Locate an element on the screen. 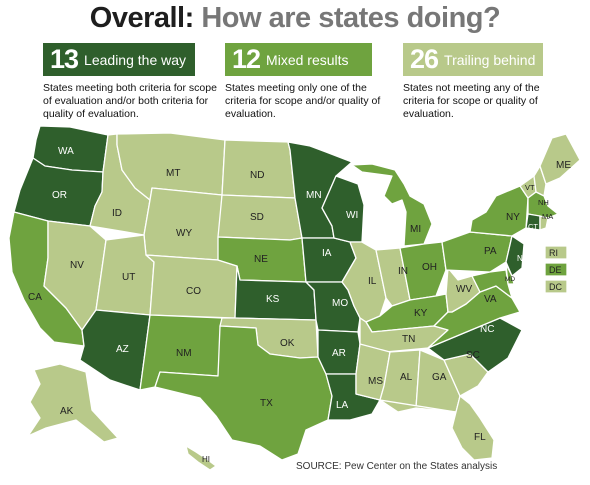 The height and width of the screenshot is (485, 590). page-title: Overall: How are states doing? is located at coordinates (295, 18).